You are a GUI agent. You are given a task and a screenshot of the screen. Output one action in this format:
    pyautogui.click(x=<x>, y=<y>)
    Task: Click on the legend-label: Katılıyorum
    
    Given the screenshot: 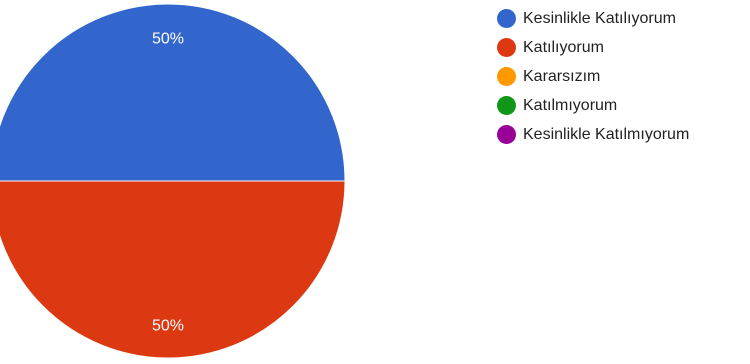 What is the action you would take?
    pyautogui.click(x=563, y=47)
    